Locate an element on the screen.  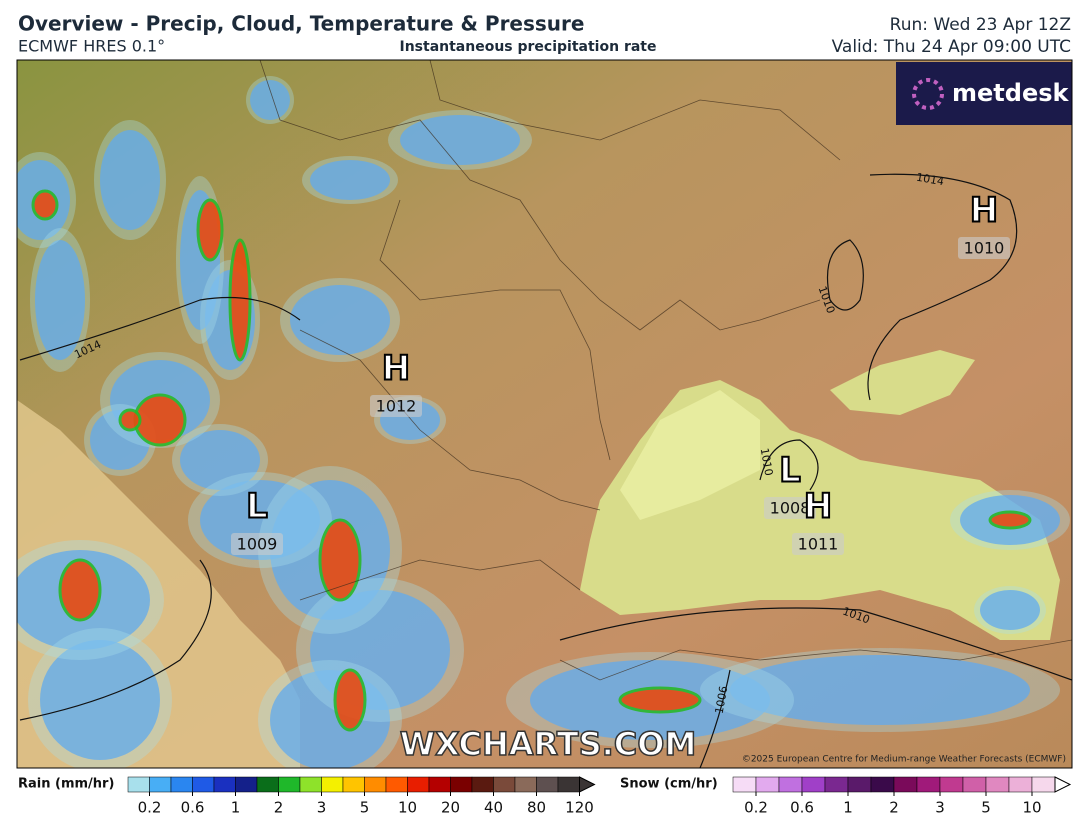
logo: metdesk is located at coordinates (1011, 93).